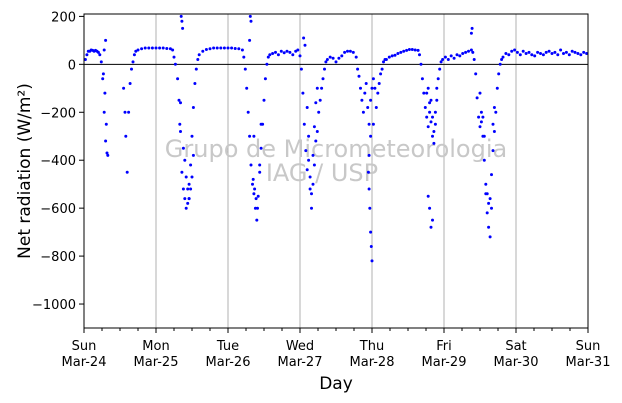 This screenshot has width=622, height=403. What do you see at coordinates (58, 209) in the screenshot?
I see `y-tick-label: −600` at bounding box center [58, 209].